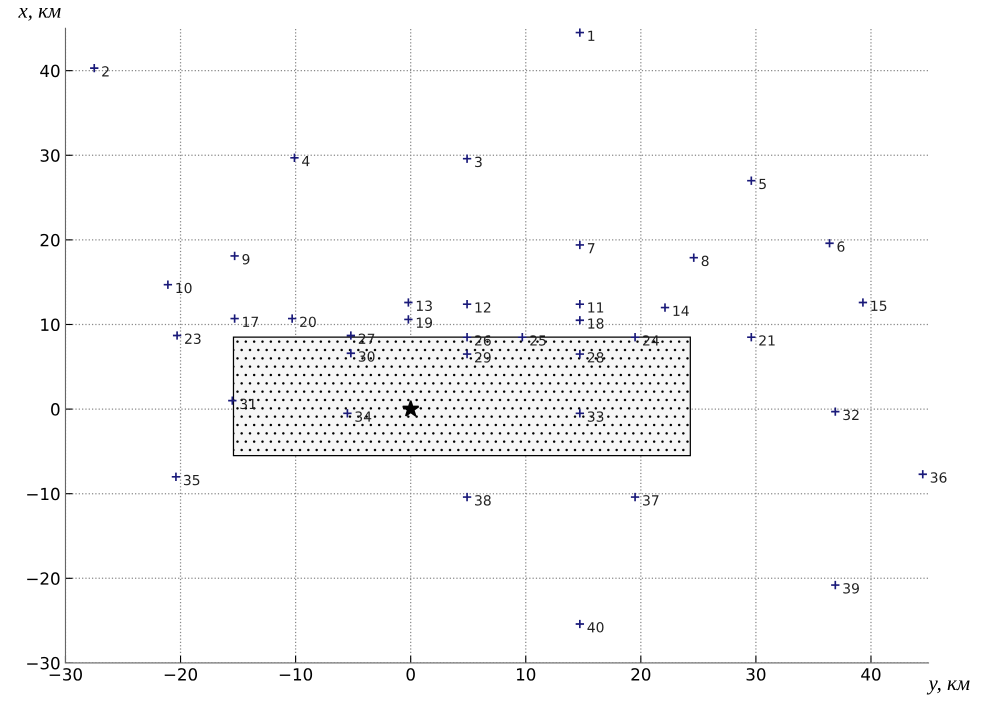 The height and width of the screenshot is (709, 992). What do you see at coordinates (410, 674) in the screenshot?
I see `x-tick-label: 0` at bounding box center [410, 674].